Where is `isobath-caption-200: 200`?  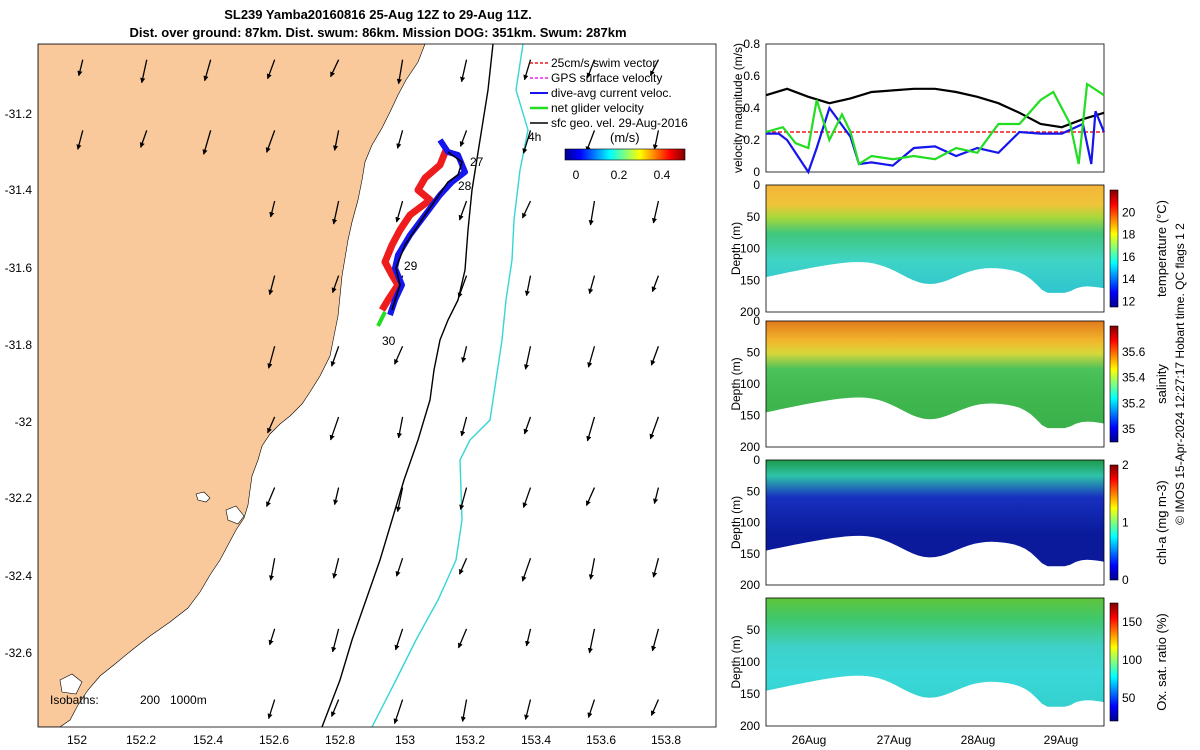 isobath-caption-200: 200 is located at coordinates (150, 700).